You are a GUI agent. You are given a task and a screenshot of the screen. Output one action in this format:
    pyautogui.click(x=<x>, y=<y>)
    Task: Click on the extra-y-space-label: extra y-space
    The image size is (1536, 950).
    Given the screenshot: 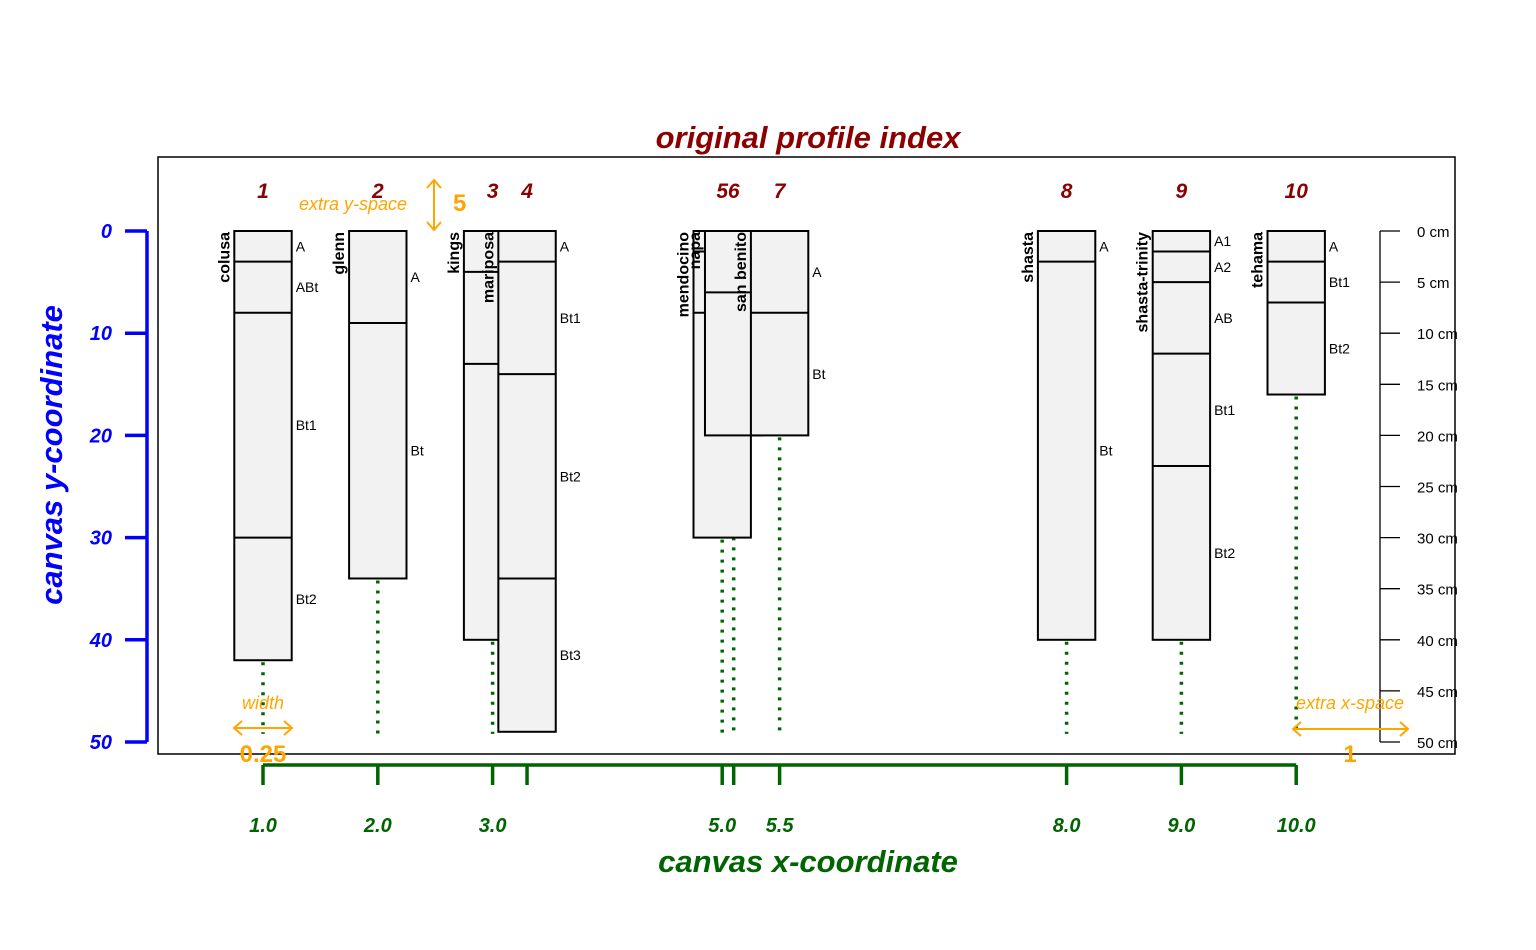 What is the action you would take?
    pyautogui.click(x=353, y=204)
    